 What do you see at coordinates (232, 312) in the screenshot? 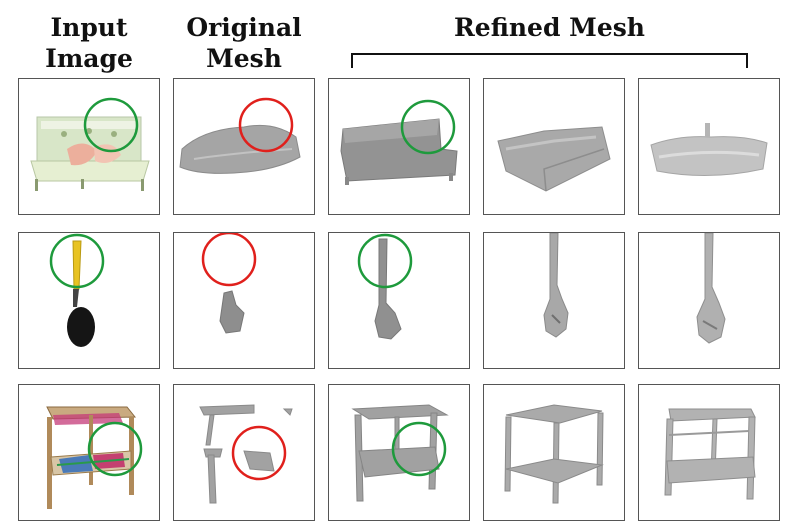
I see `lamp-original-mesh` at bounding box center [232, 312].